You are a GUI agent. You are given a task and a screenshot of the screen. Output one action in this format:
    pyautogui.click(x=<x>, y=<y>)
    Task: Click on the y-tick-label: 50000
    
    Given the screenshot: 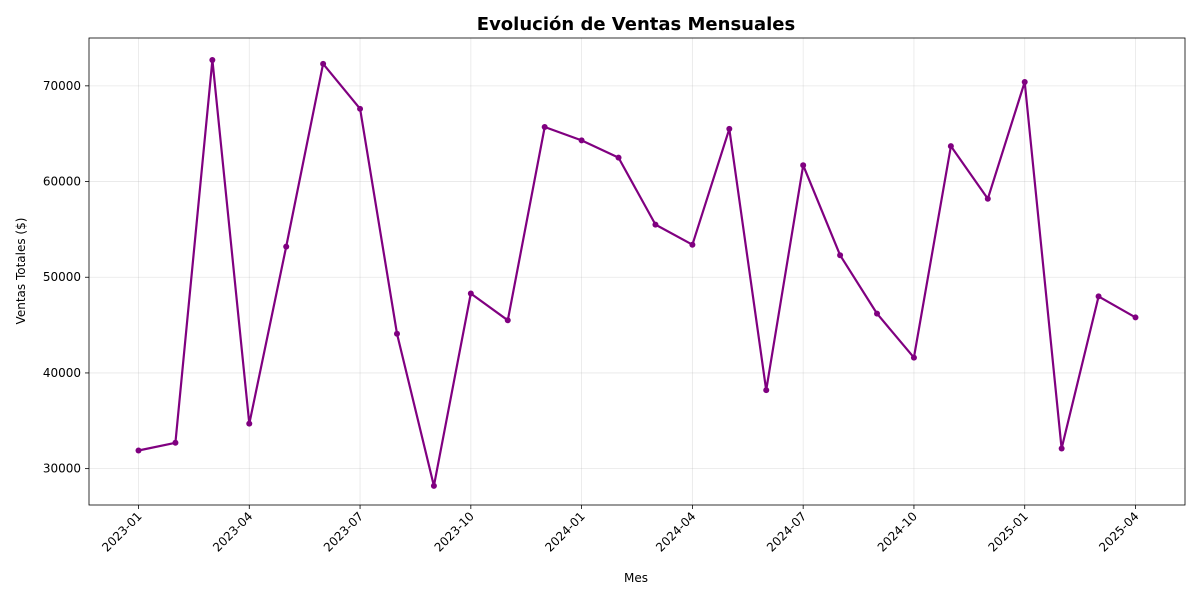 What is the action you would take?
    pyautogui.click(x=62, y=277)
    